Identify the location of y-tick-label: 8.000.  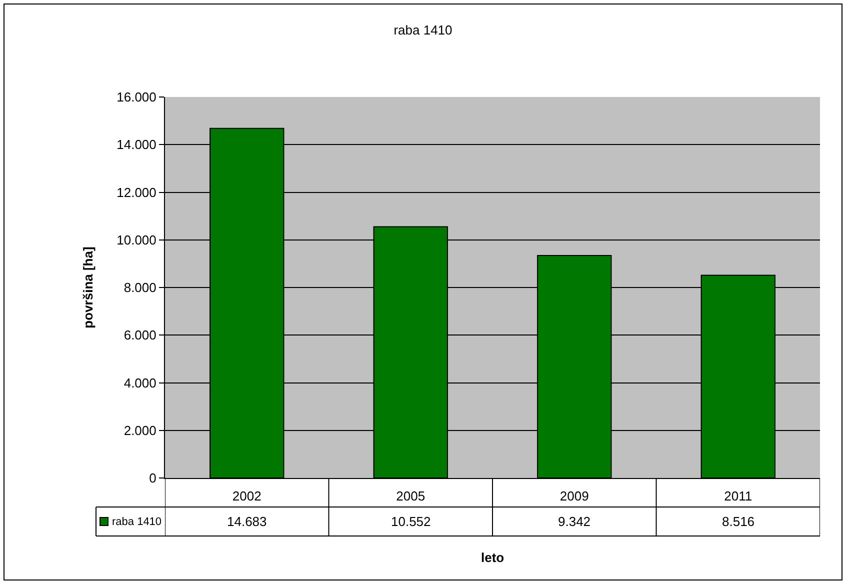
(140, 288).